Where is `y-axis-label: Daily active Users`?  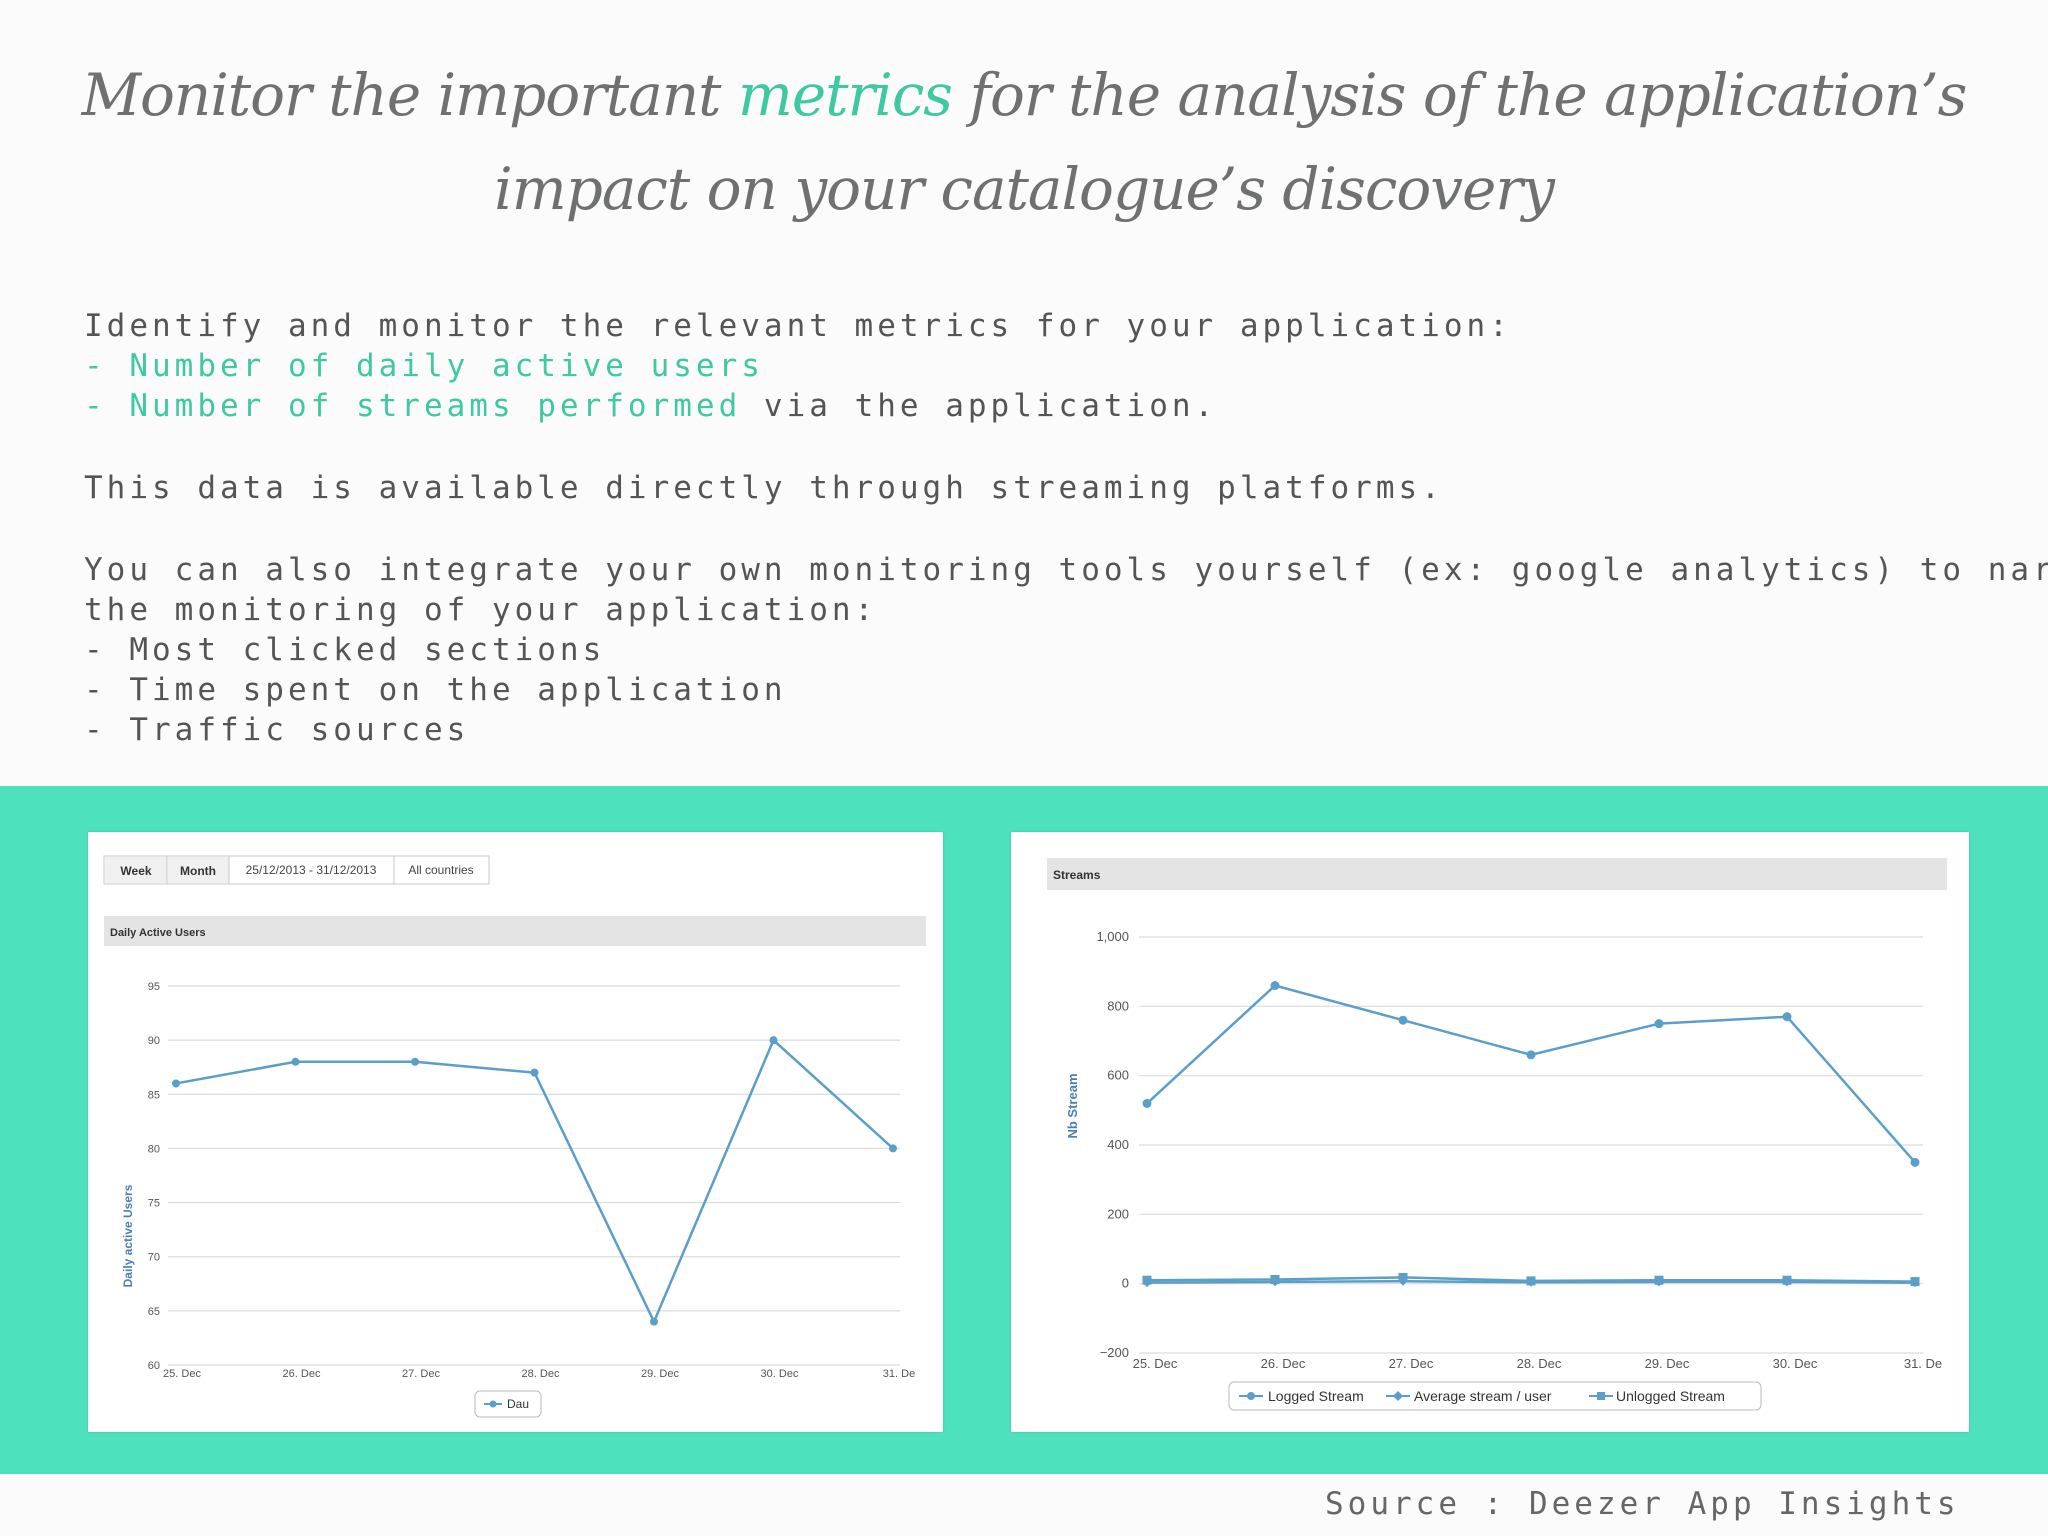 y-axis-label: Daily active Users is located at coordinates (128, 1235).